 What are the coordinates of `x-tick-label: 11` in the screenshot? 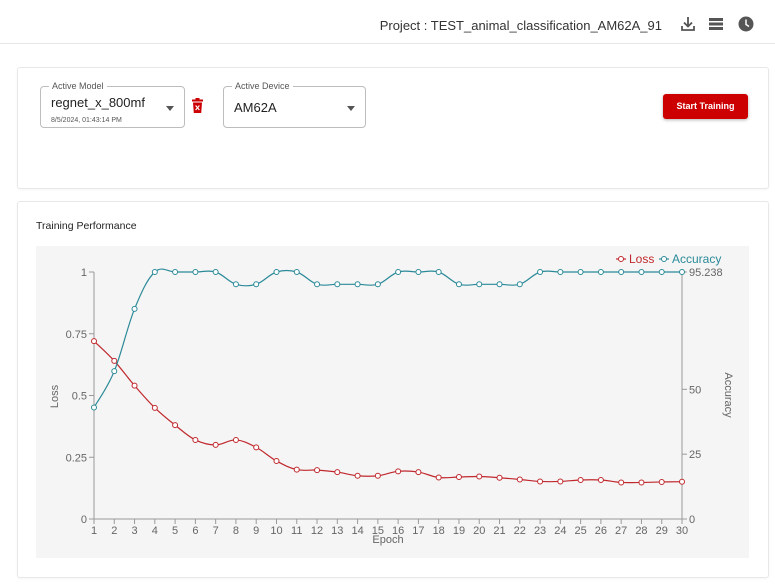 It's located at (296, 531).